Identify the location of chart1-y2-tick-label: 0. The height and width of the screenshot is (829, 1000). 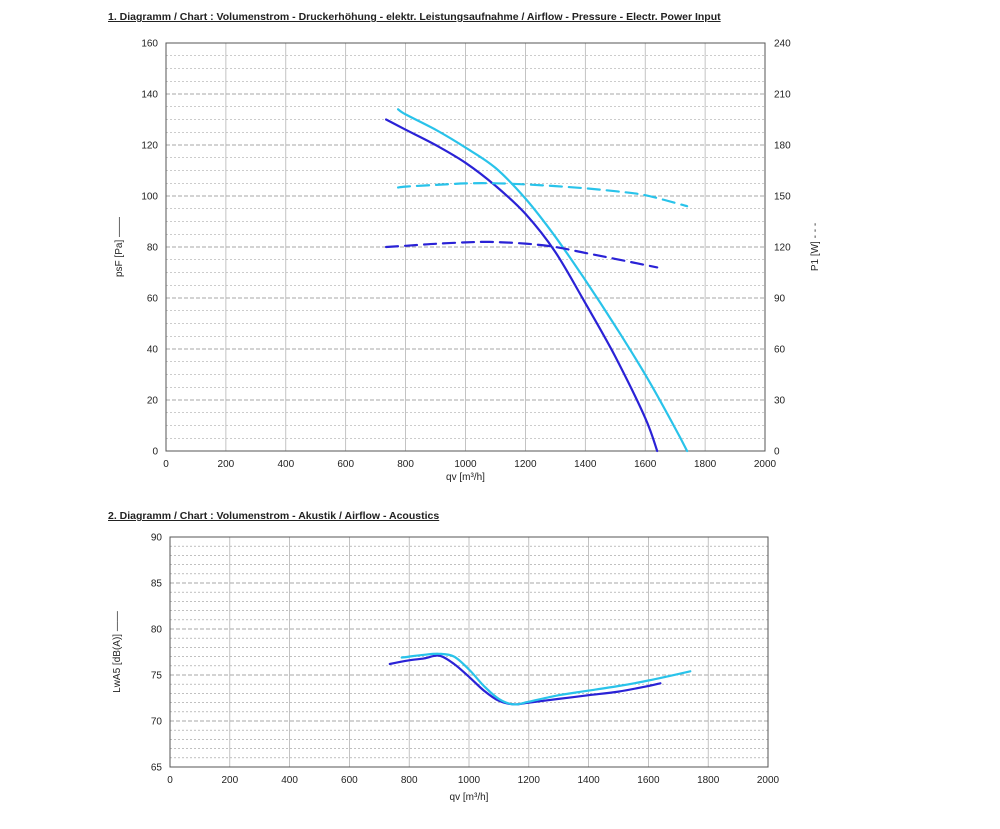
(777, 452).